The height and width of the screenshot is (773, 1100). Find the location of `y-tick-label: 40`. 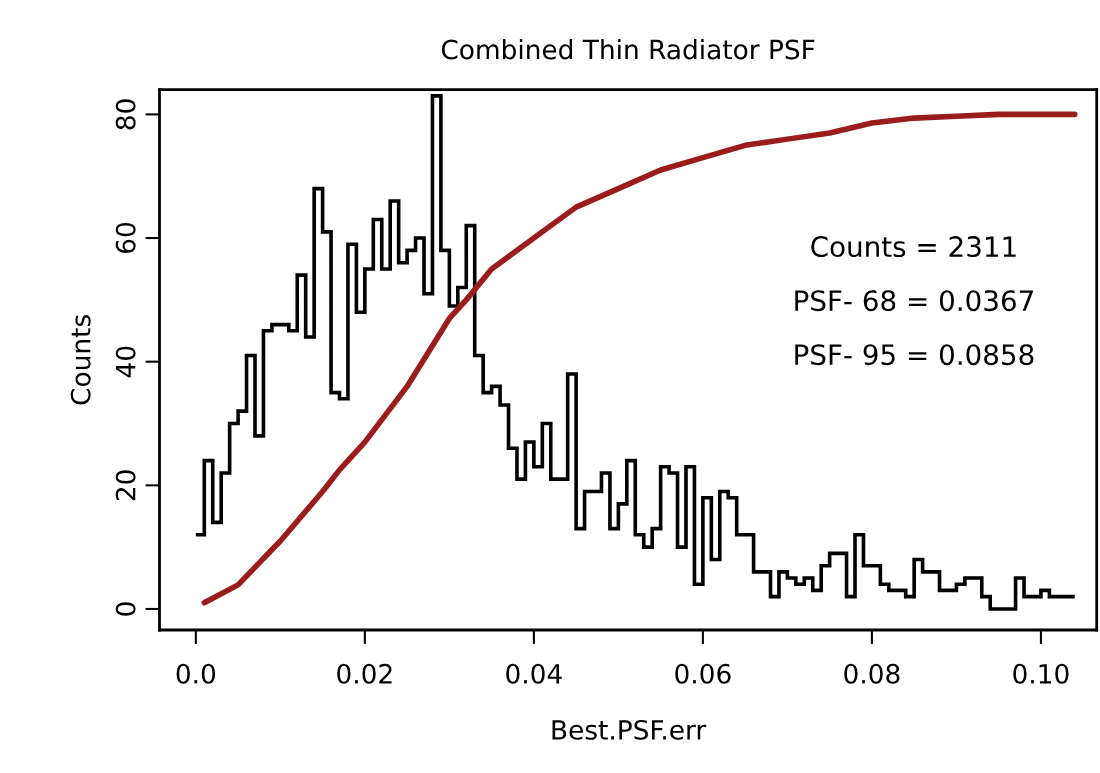

y-tick-label: 40 is located at coordinates (125, 362).